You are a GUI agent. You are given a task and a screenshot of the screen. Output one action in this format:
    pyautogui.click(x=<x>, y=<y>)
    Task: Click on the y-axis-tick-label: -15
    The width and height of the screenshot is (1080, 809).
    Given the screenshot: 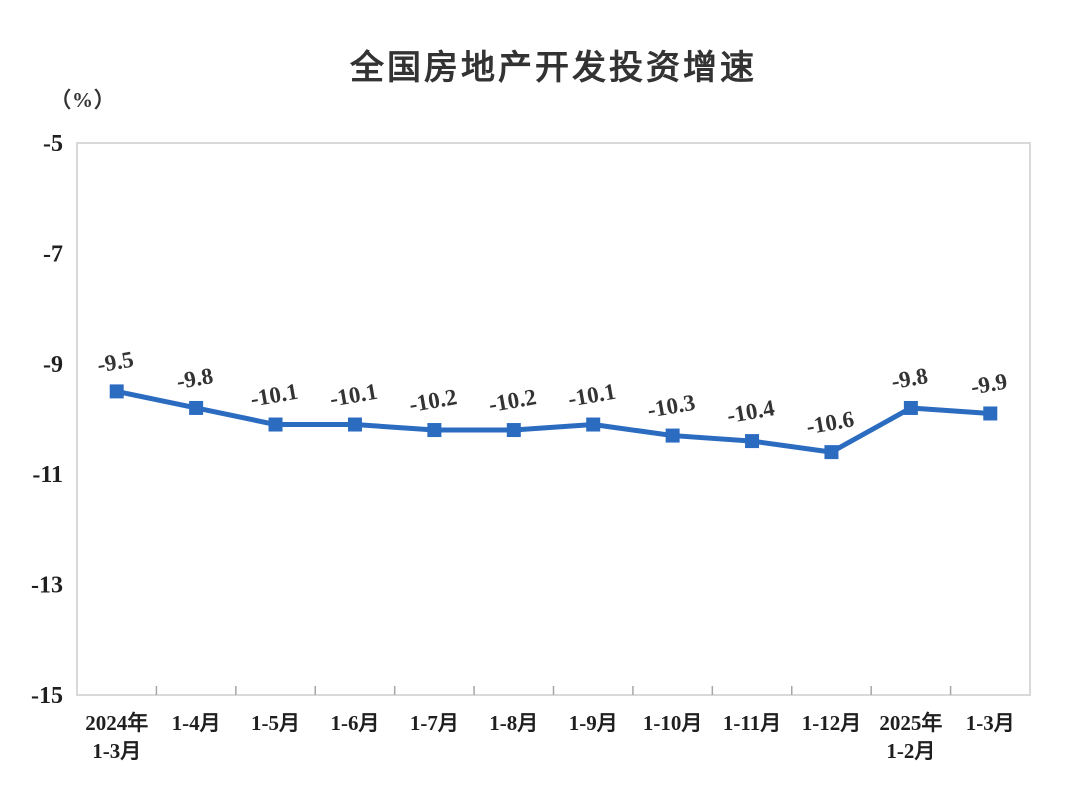 What is the action you would take?
    pyautogui.click(x=47, y=696)
    